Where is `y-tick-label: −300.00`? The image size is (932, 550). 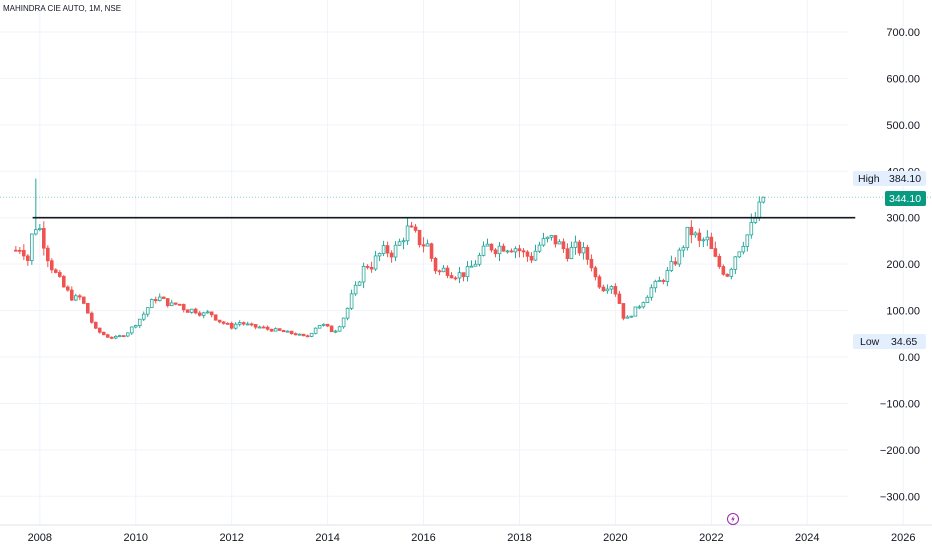 y-tick-label: −300.00 is located at coordinates (900, 497).